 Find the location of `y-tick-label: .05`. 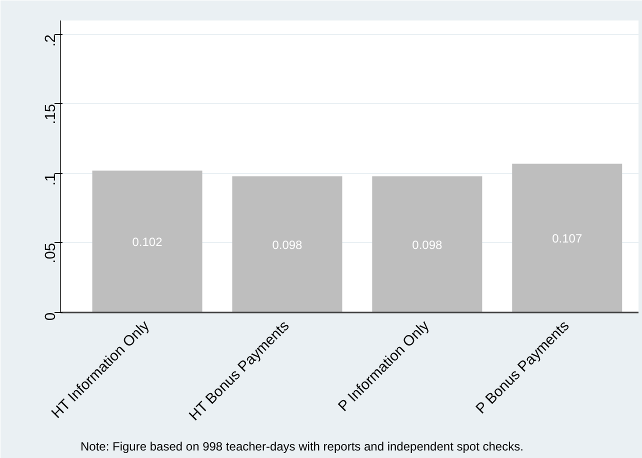

y-tick-label: .05 is located at coordinates (51, 253).